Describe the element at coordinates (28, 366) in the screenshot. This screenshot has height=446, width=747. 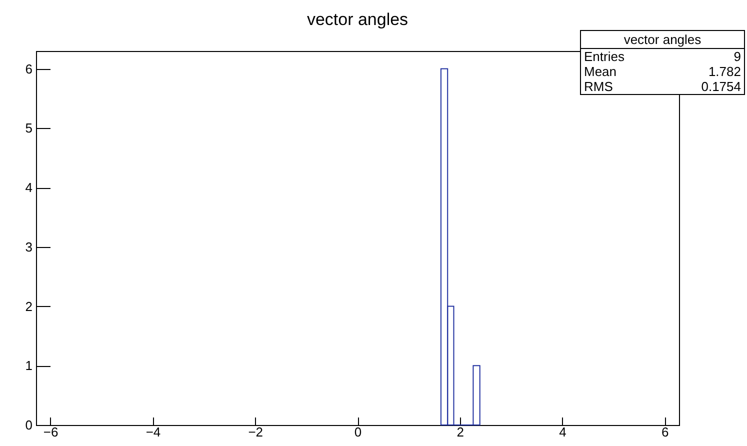
I see `y-tick-label: 1` at that location.